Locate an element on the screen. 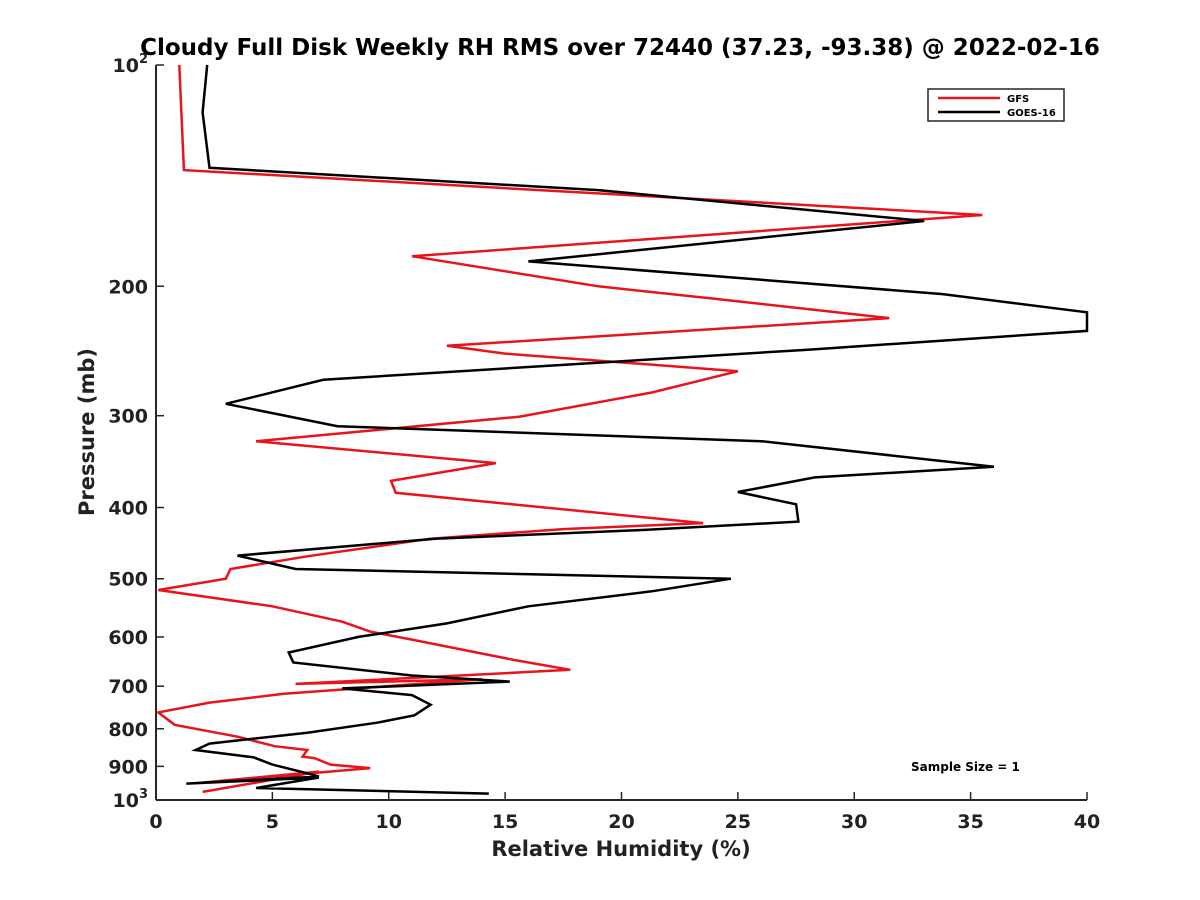  legend-box is located at coordinates (996, 105).